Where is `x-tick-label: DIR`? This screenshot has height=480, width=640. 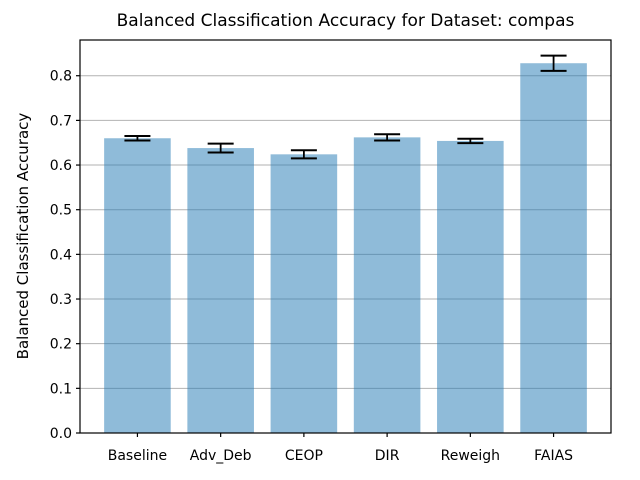
x-tick-label: DIR is located at coordinates (387, 456).